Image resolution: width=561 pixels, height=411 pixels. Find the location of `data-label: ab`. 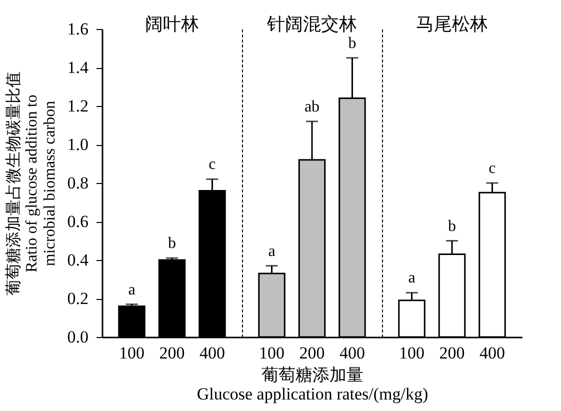

data-label: ab is located at coordinates (312, 107).